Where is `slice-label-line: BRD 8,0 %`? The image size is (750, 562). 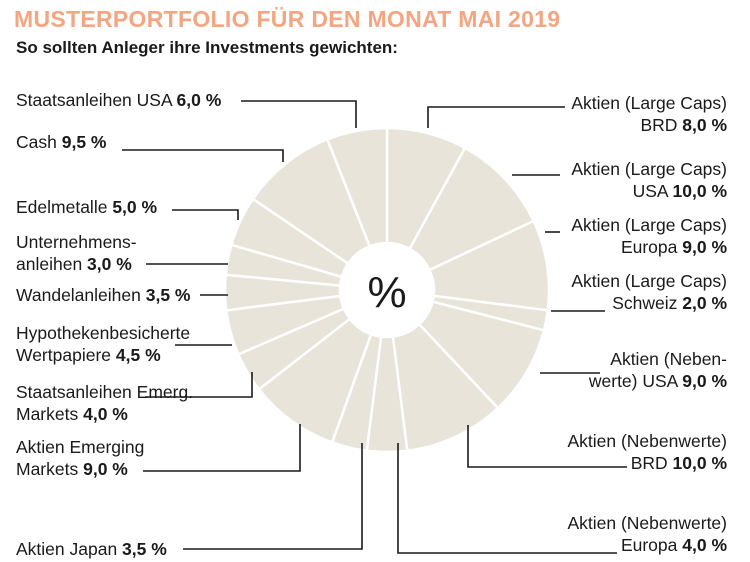 slice-label-line: BRD 8,0 % is located at coordinates (649, 125).